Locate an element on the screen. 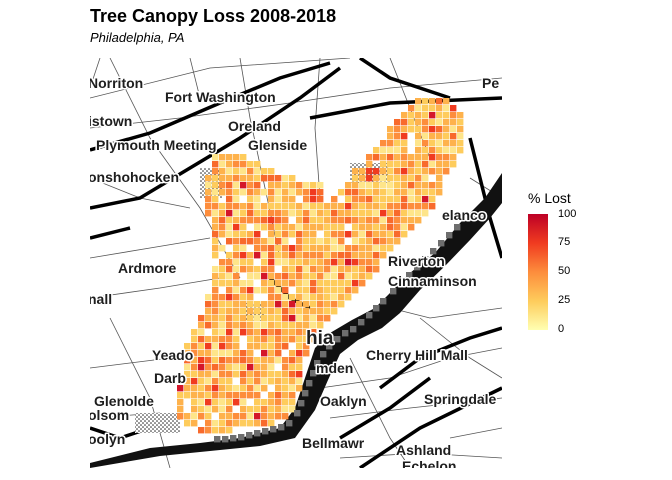 This screenshot has width=672, height=480. place-label: Ardmore is located at coordinates (147, 268).